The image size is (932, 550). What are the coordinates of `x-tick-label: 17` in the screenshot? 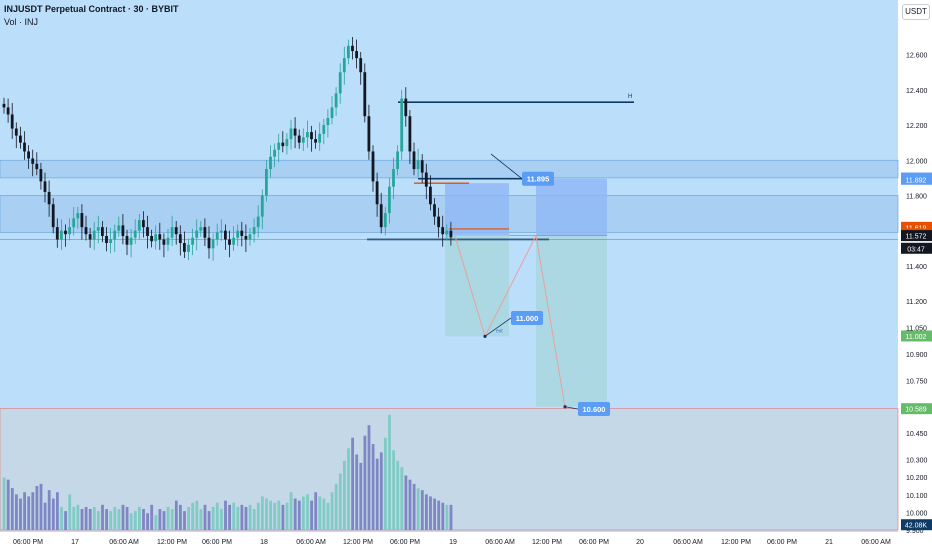 It's located at (75, 542).